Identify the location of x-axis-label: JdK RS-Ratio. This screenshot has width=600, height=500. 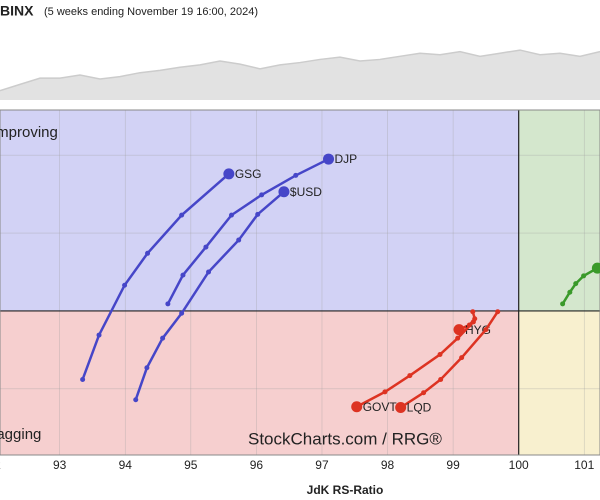
(345, 490).